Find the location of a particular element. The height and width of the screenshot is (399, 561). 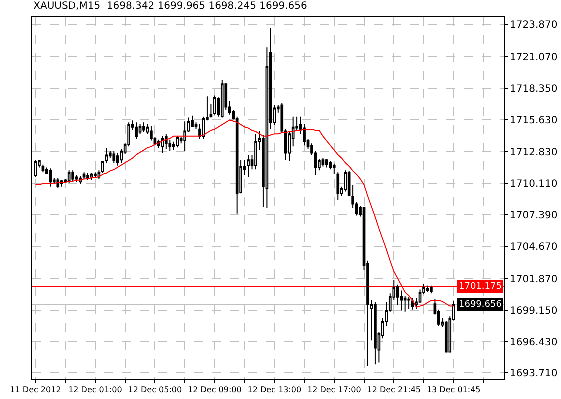

y-tick-label: 1723.870 is located at coordinates (534, 26).